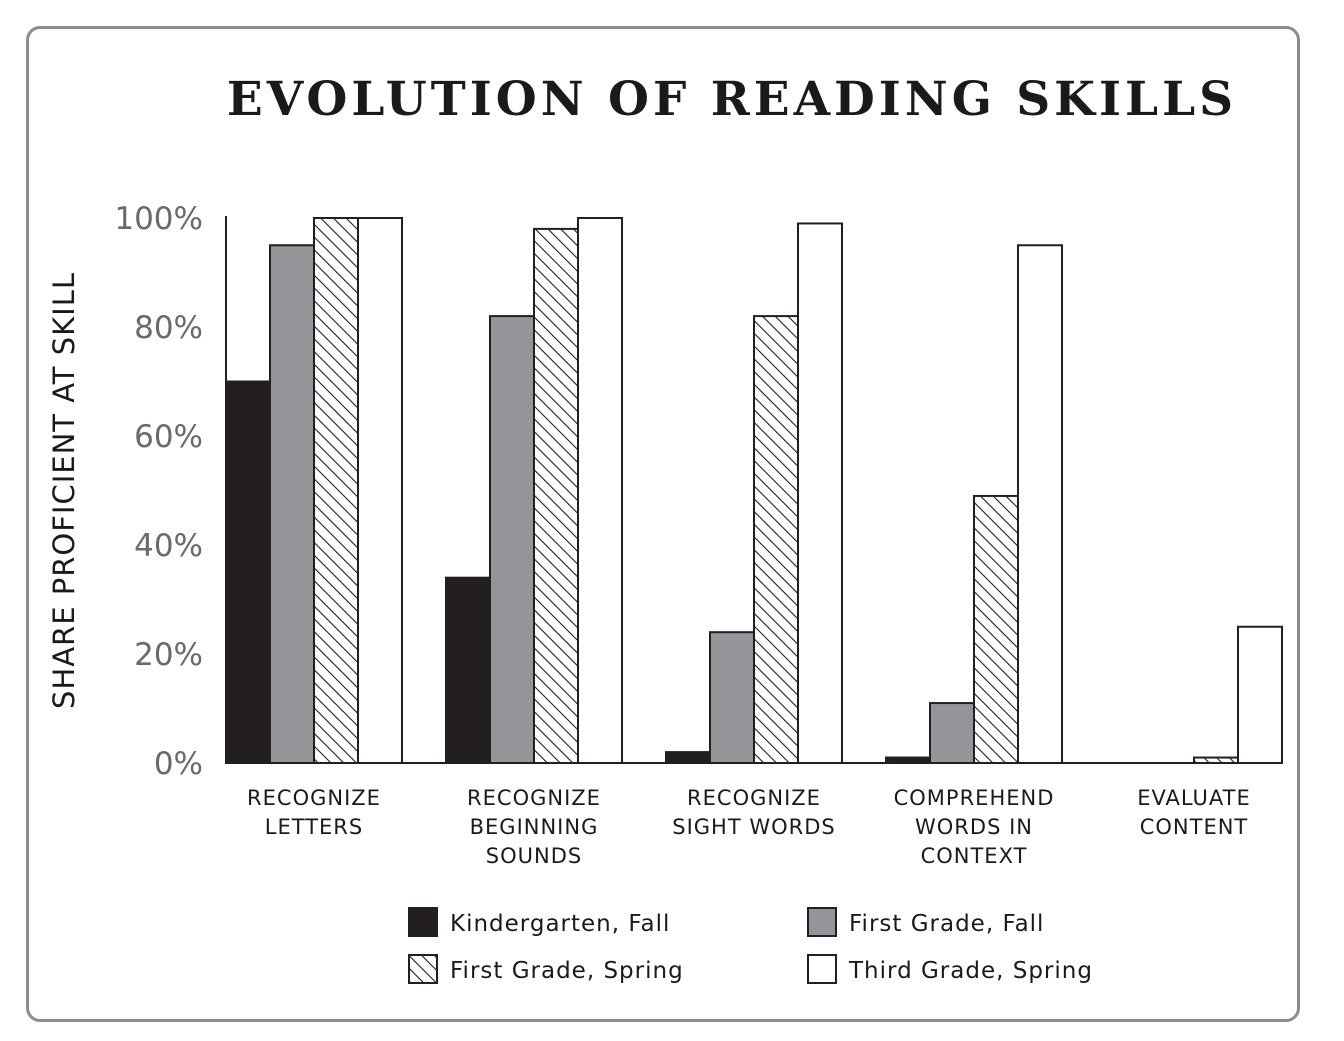 This screenshot has height=1041, width=1344. Describe the element at coordinates (168, 437) in the screenshot. I see `y-tick-label: 60%` at that location.